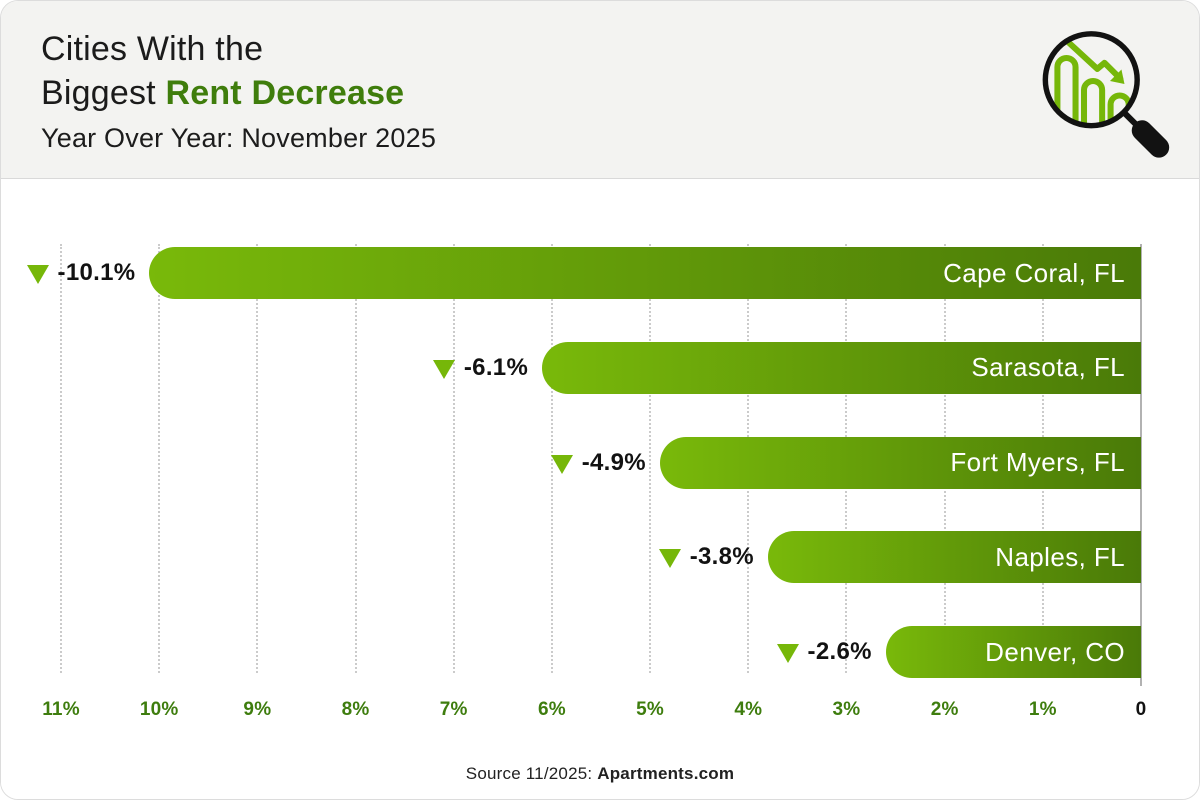 The image size is (1200, 800). What do you see at coordinates (944, 709) in the screenshot?
I see `axis-tick-label: 2%` at bounding box center [944, 709].